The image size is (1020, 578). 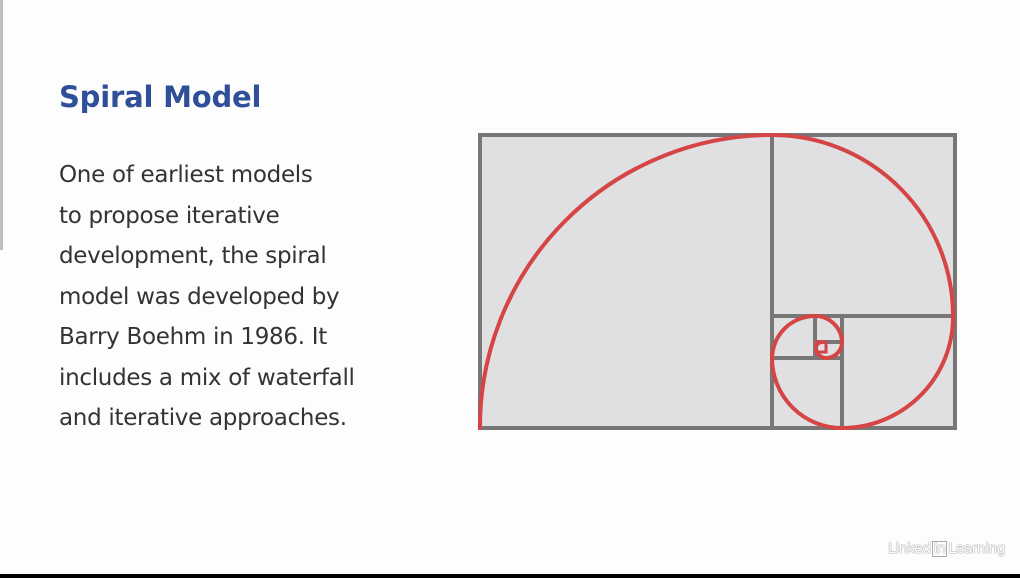 What do you see at coordinates (207, 377) in the screenshot?
I see `body-line: includes a mix of waterfall` at bounding box center [207, 377].